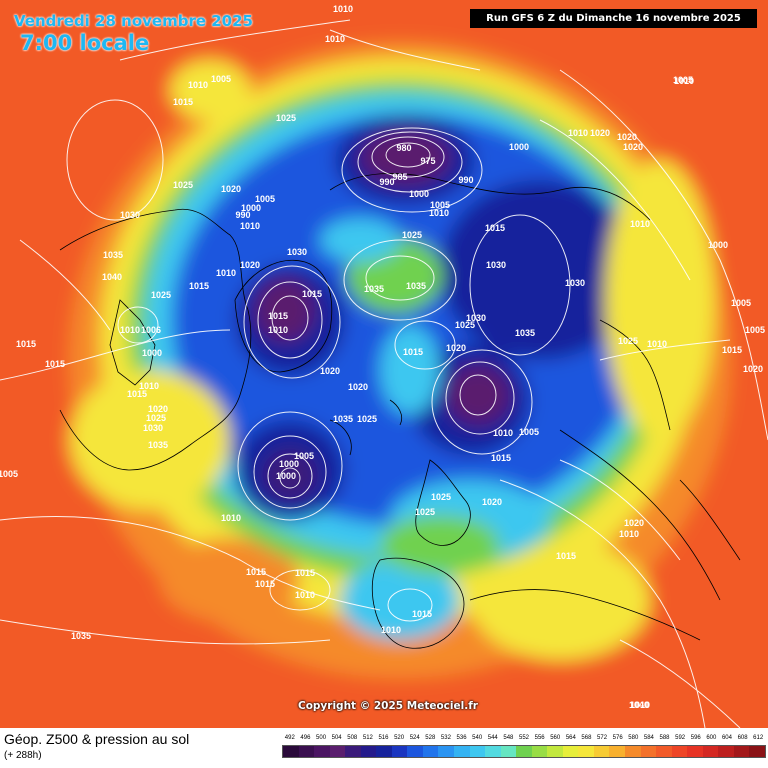  What do you see at coordinates (617, 738) in the screenshot?
I see `scale-tick-label: 576` at bounding box center [617, 738].